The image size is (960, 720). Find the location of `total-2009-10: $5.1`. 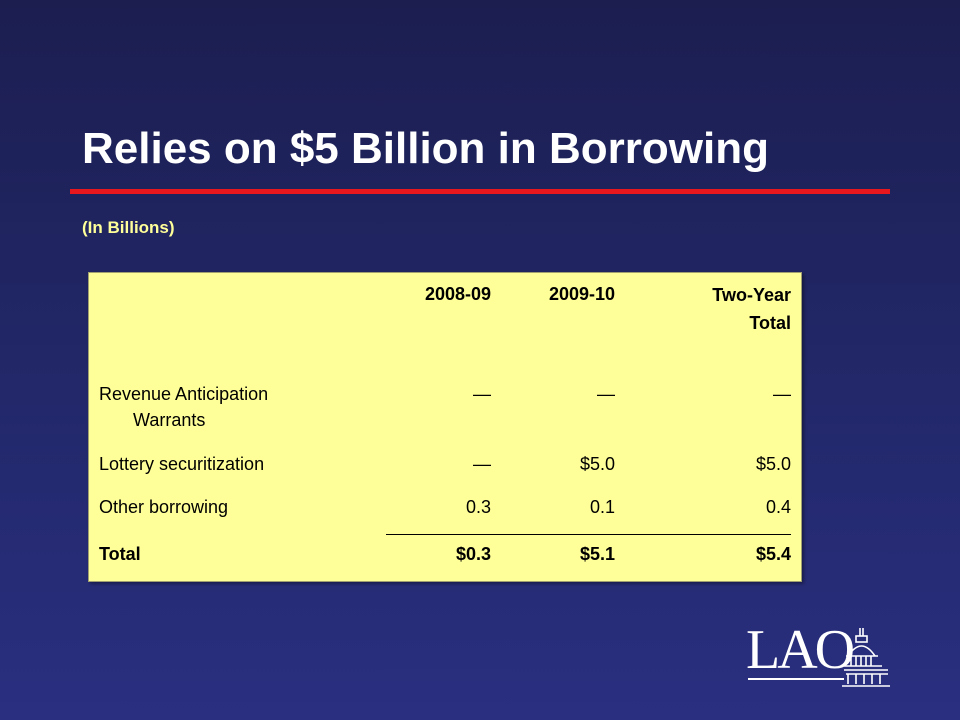

total-2009-10: $5.1 is located at coordinates (597, 554).